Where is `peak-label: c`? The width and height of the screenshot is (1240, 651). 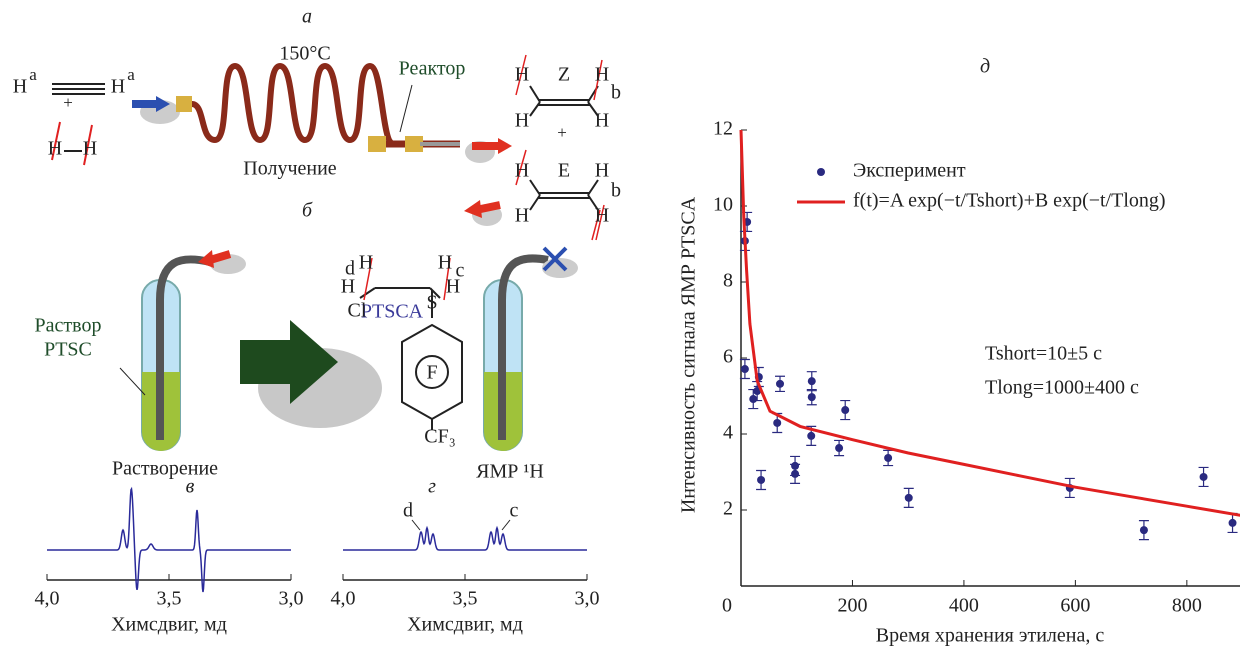 peak-label: c is located at coordinates (514, 511).